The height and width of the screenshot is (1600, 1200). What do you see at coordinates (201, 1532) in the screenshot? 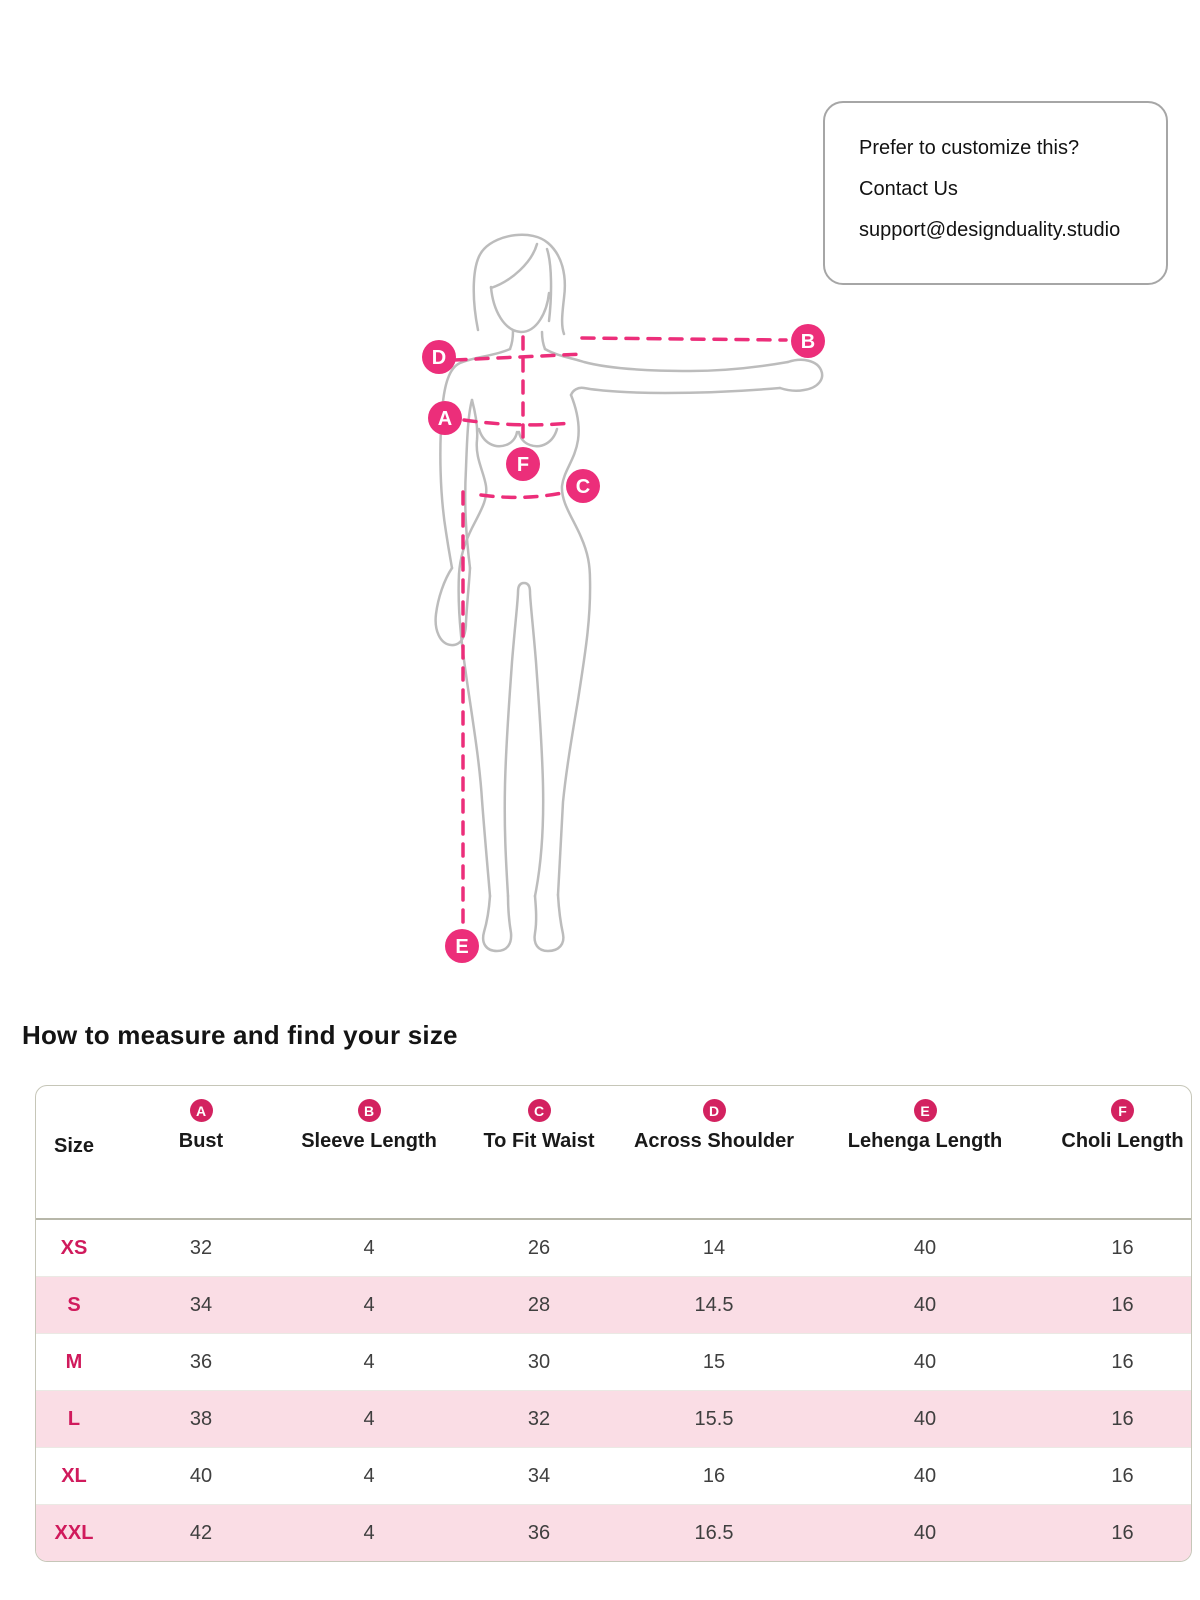
I see `bust-cell: 42` at bounding box center [201, 1532].